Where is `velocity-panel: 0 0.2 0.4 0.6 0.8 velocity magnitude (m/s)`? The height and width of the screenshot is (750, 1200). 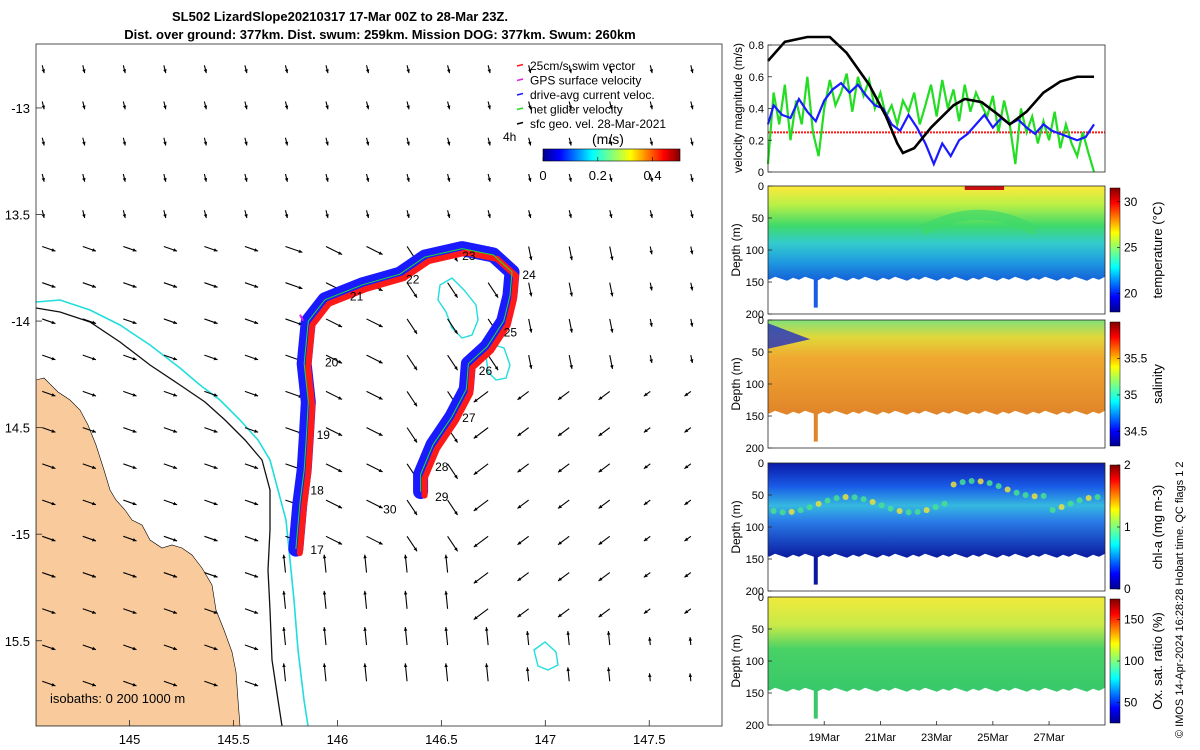 velocity-panel: 0 0.2 0.4 0.6 0.8 velocity magnitude (m/s) is located at coordinates (918, 107).